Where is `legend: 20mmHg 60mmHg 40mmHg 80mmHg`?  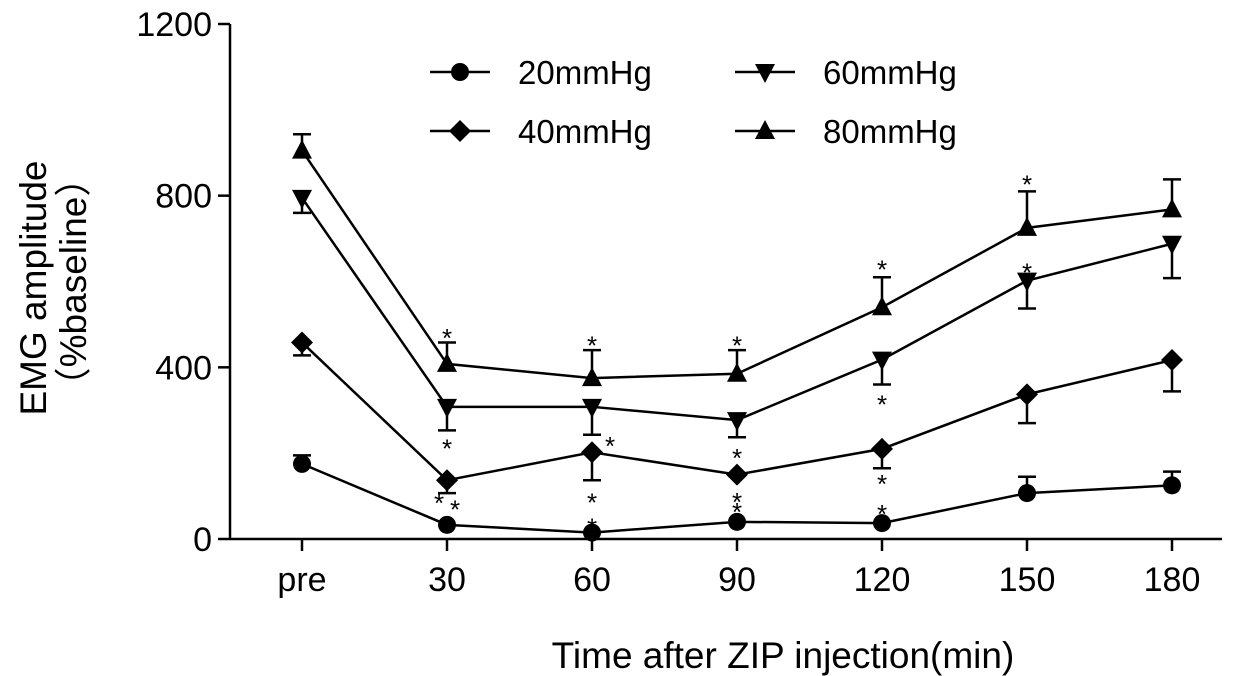
legend: 20mmHg 60mmHg 40mmHg 80mmHg is located at coordinates (693, 102).